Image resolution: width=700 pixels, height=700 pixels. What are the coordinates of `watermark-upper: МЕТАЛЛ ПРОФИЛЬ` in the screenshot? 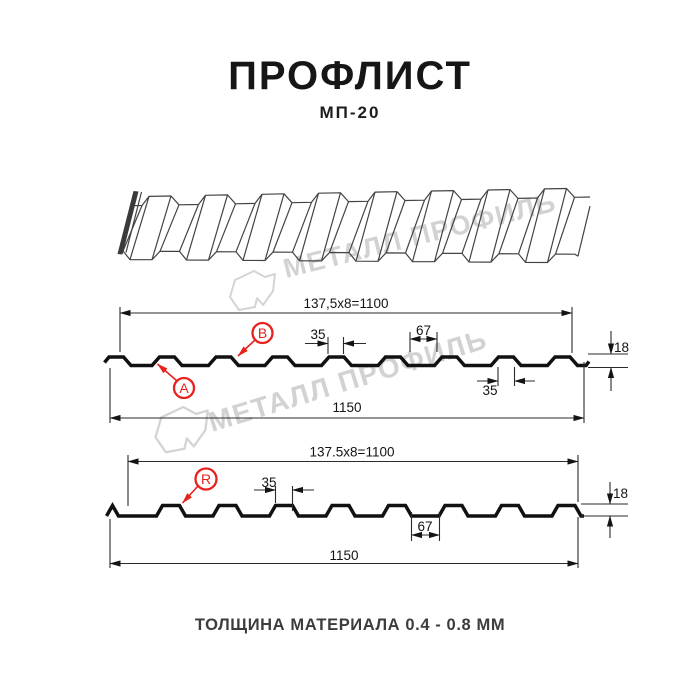 It's located at (394, 249).